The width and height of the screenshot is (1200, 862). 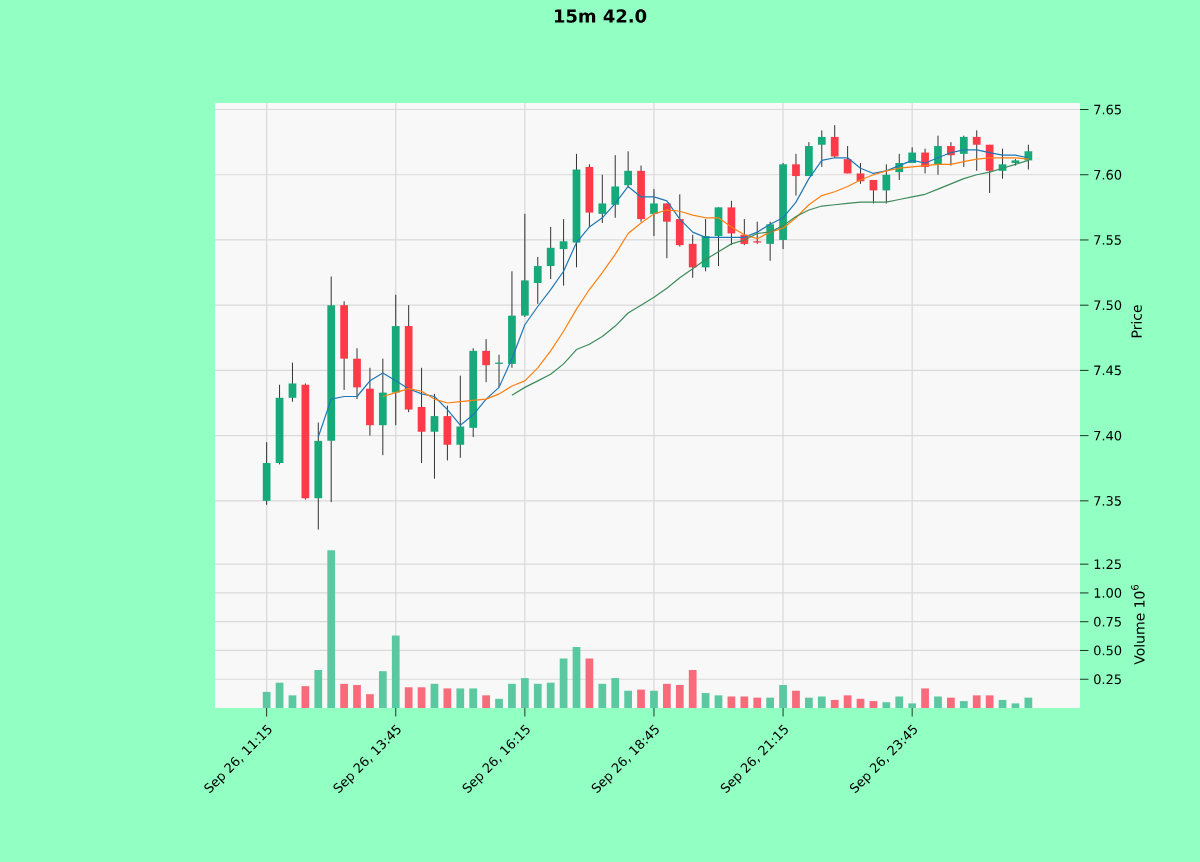 What do you see at coordinates (1108, 174) in the screenshot?
I see `y-tick-label: 7.60` at bounding box center [1108, 174].